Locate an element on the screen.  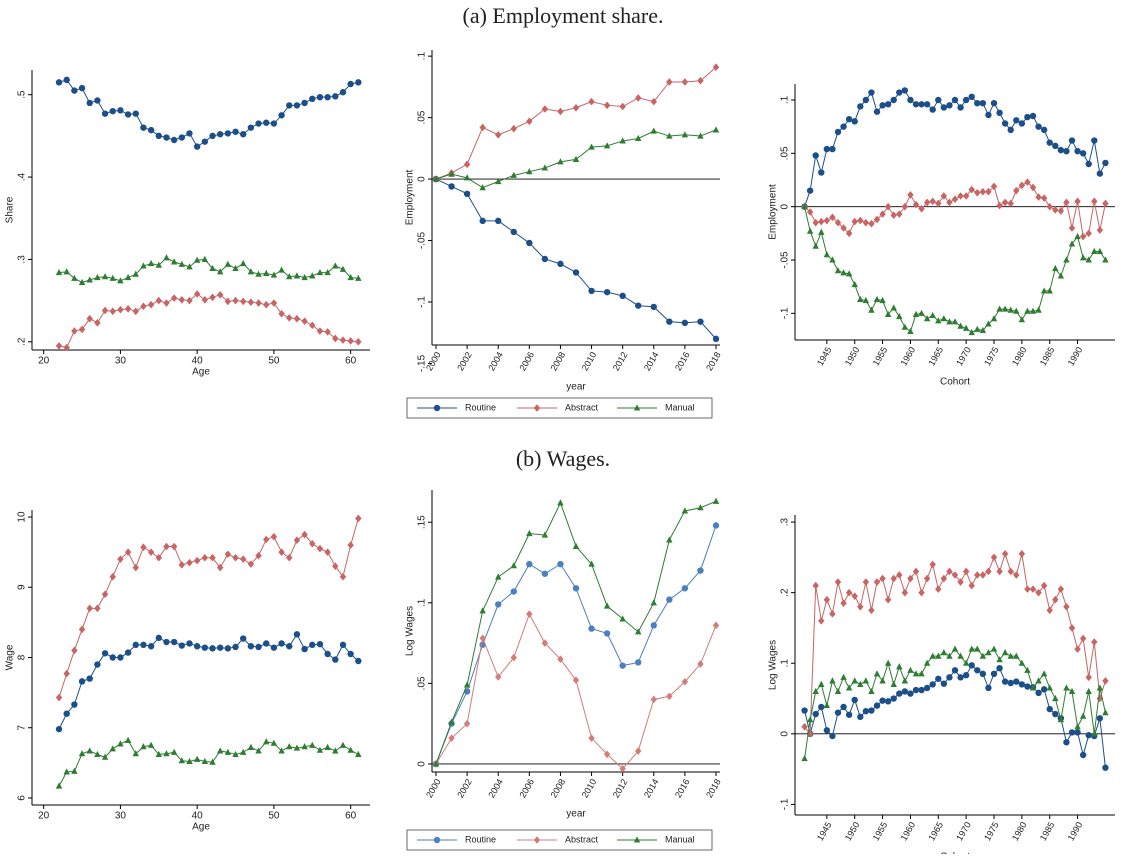
x-tick-label: 2018 is located at coordinates (713, 788).